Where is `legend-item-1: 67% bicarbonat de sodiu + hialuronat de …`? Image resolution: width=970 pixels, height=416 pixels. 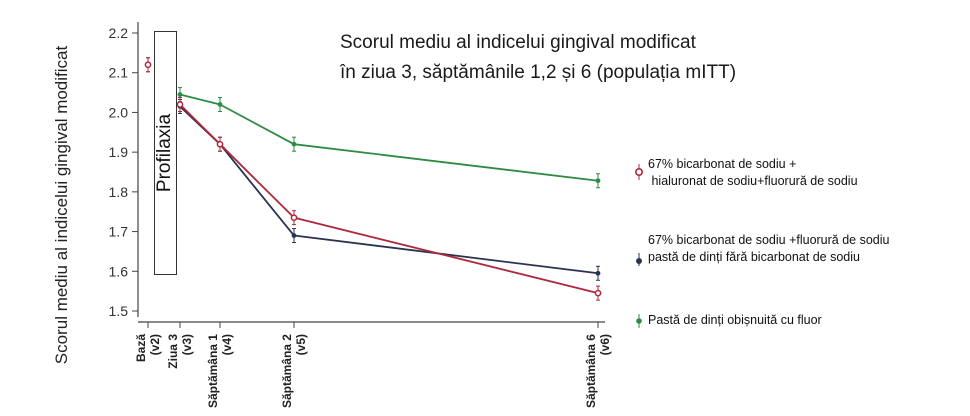 legend-item-1: 67% bicarbonat de sodiu + hialuronat de … is located at coordinates (744, 173).